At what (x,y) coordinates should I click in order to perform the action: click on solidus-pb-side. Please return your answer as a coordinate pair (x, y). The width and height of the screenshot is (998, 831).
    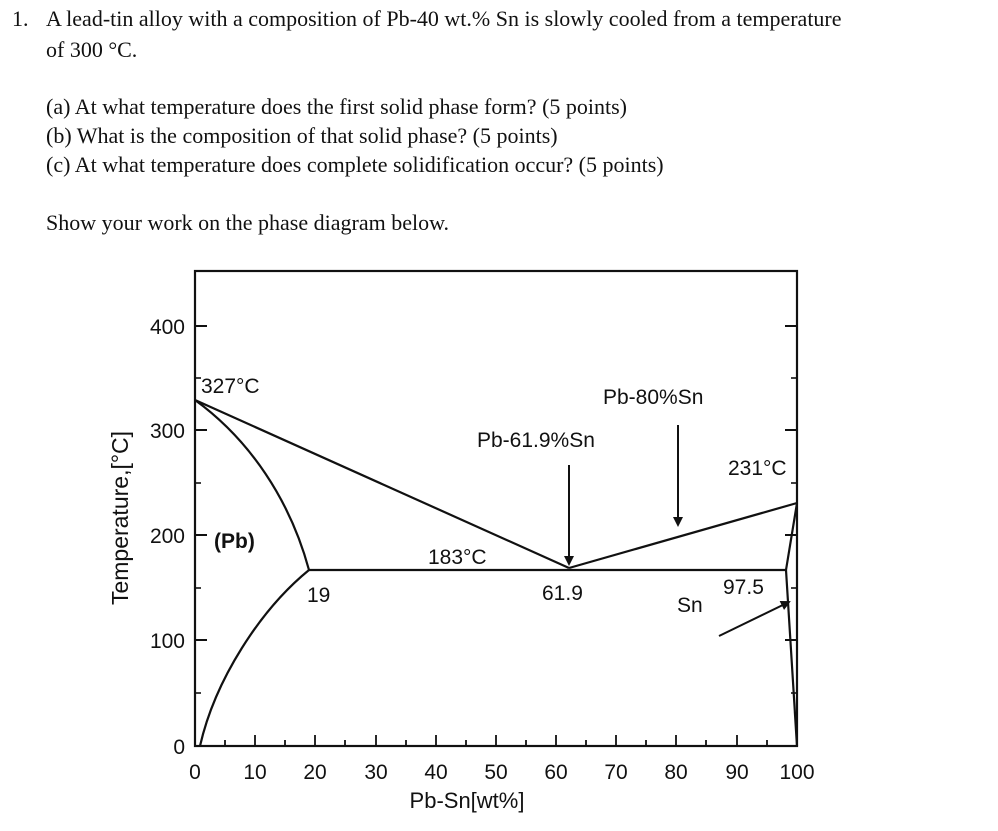
    Looking at the image, I should click on (252, 485).